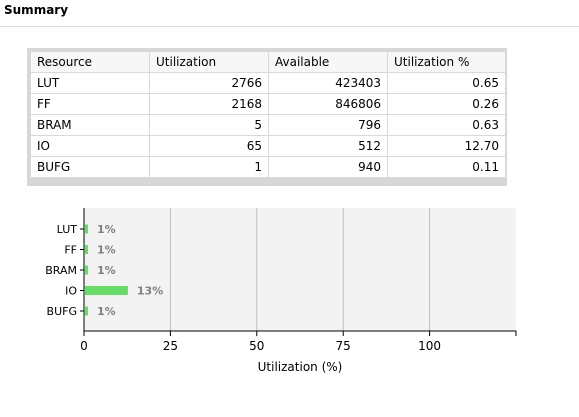 This screenshot has width=579, height=417. What do you see at coordinates (447, 125) in the screenshot?
I see `percent-cell: 0.63` at bounding box center [447, 125].